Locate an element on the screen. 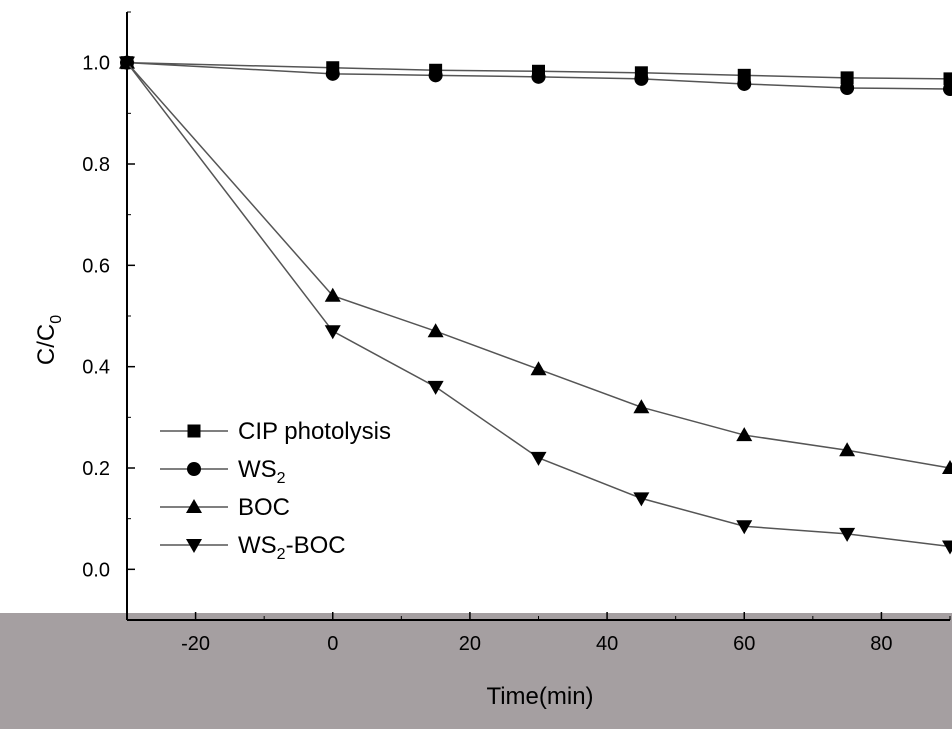  y-tick-label: 0.8 is located at coordinates (96, 165).